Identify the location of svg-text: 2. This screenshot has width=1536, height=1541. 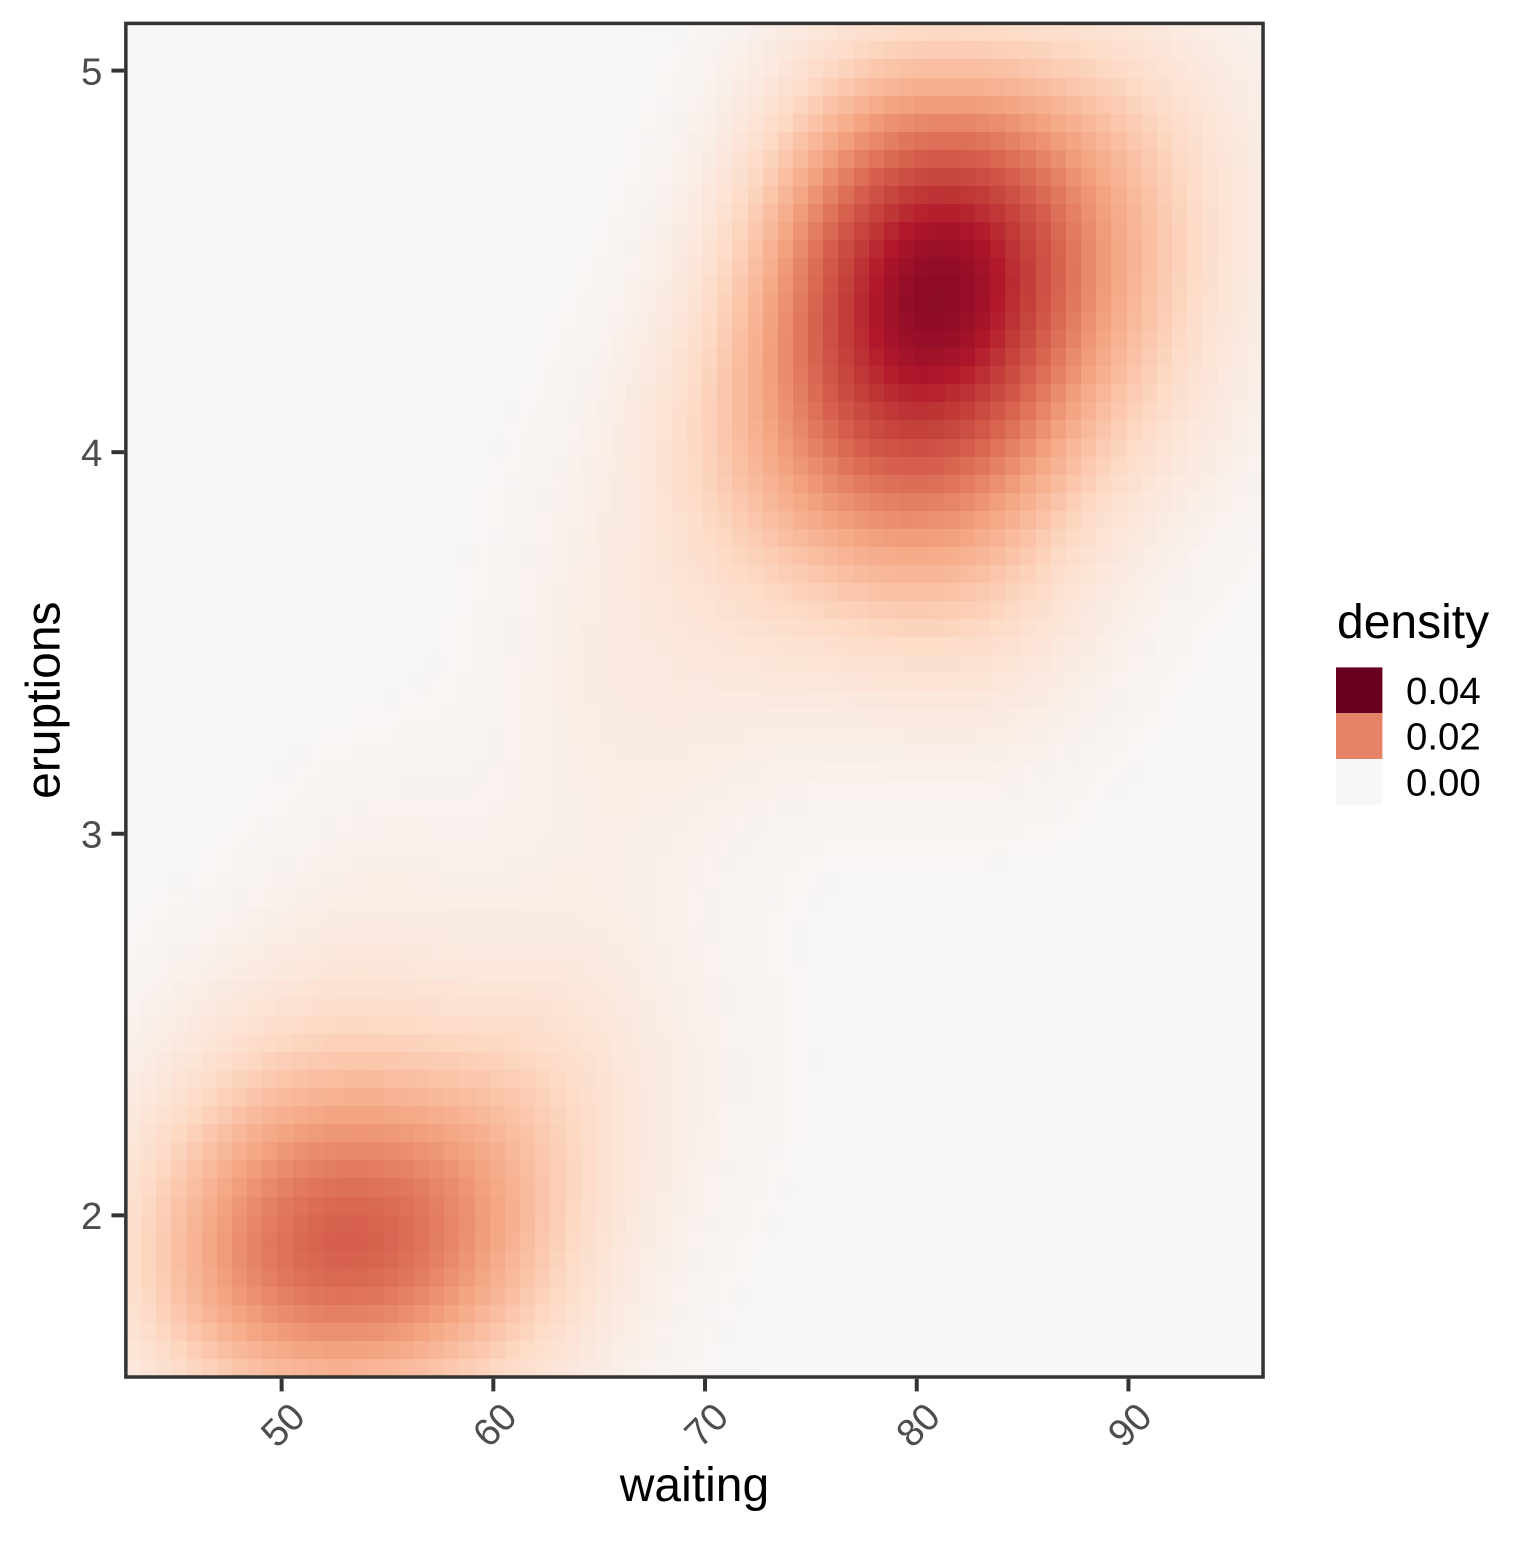
(91, 1216).